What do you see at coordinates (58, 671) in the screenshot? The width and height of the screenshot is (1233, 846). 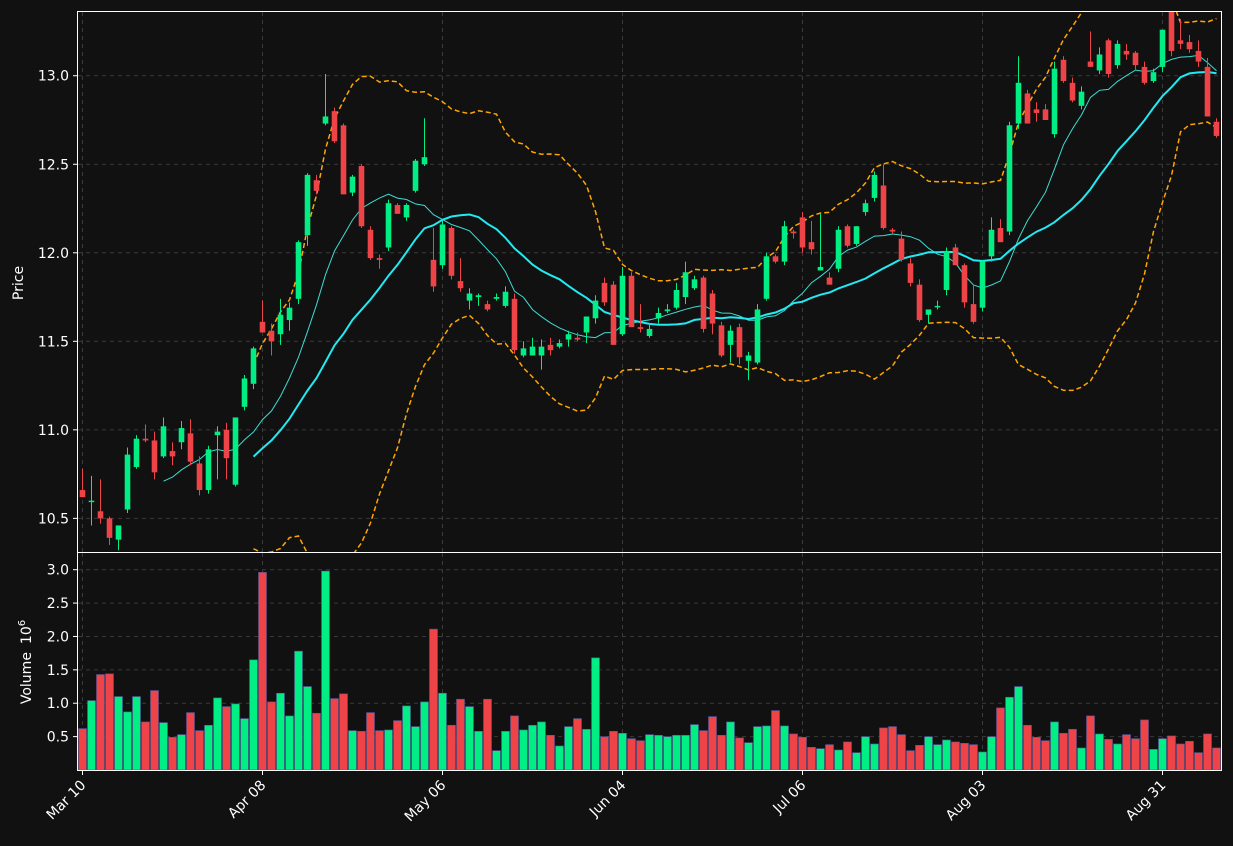 I see `volume-tick-label: 1.5` at bounding box center [58, 671].